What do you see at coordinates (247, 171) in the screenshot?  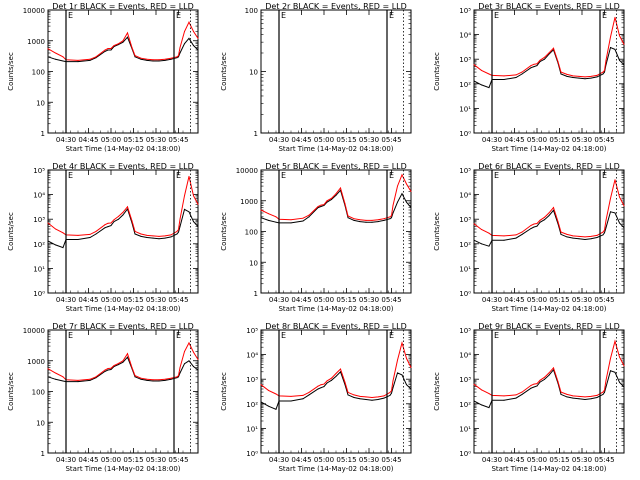 I see `y-tick-label: 10000` at bounding box center [247, 171].